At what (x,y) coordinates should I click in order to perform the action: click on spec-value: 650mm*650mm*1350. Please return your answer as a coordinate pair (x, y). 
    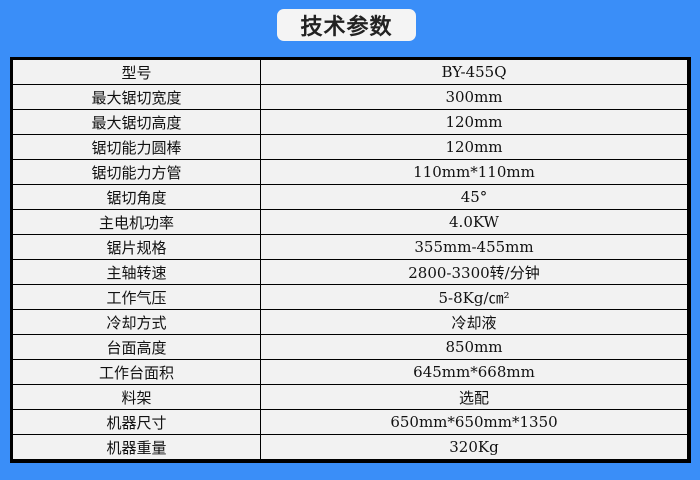
    Looking at the image, I should click on (474, 422).